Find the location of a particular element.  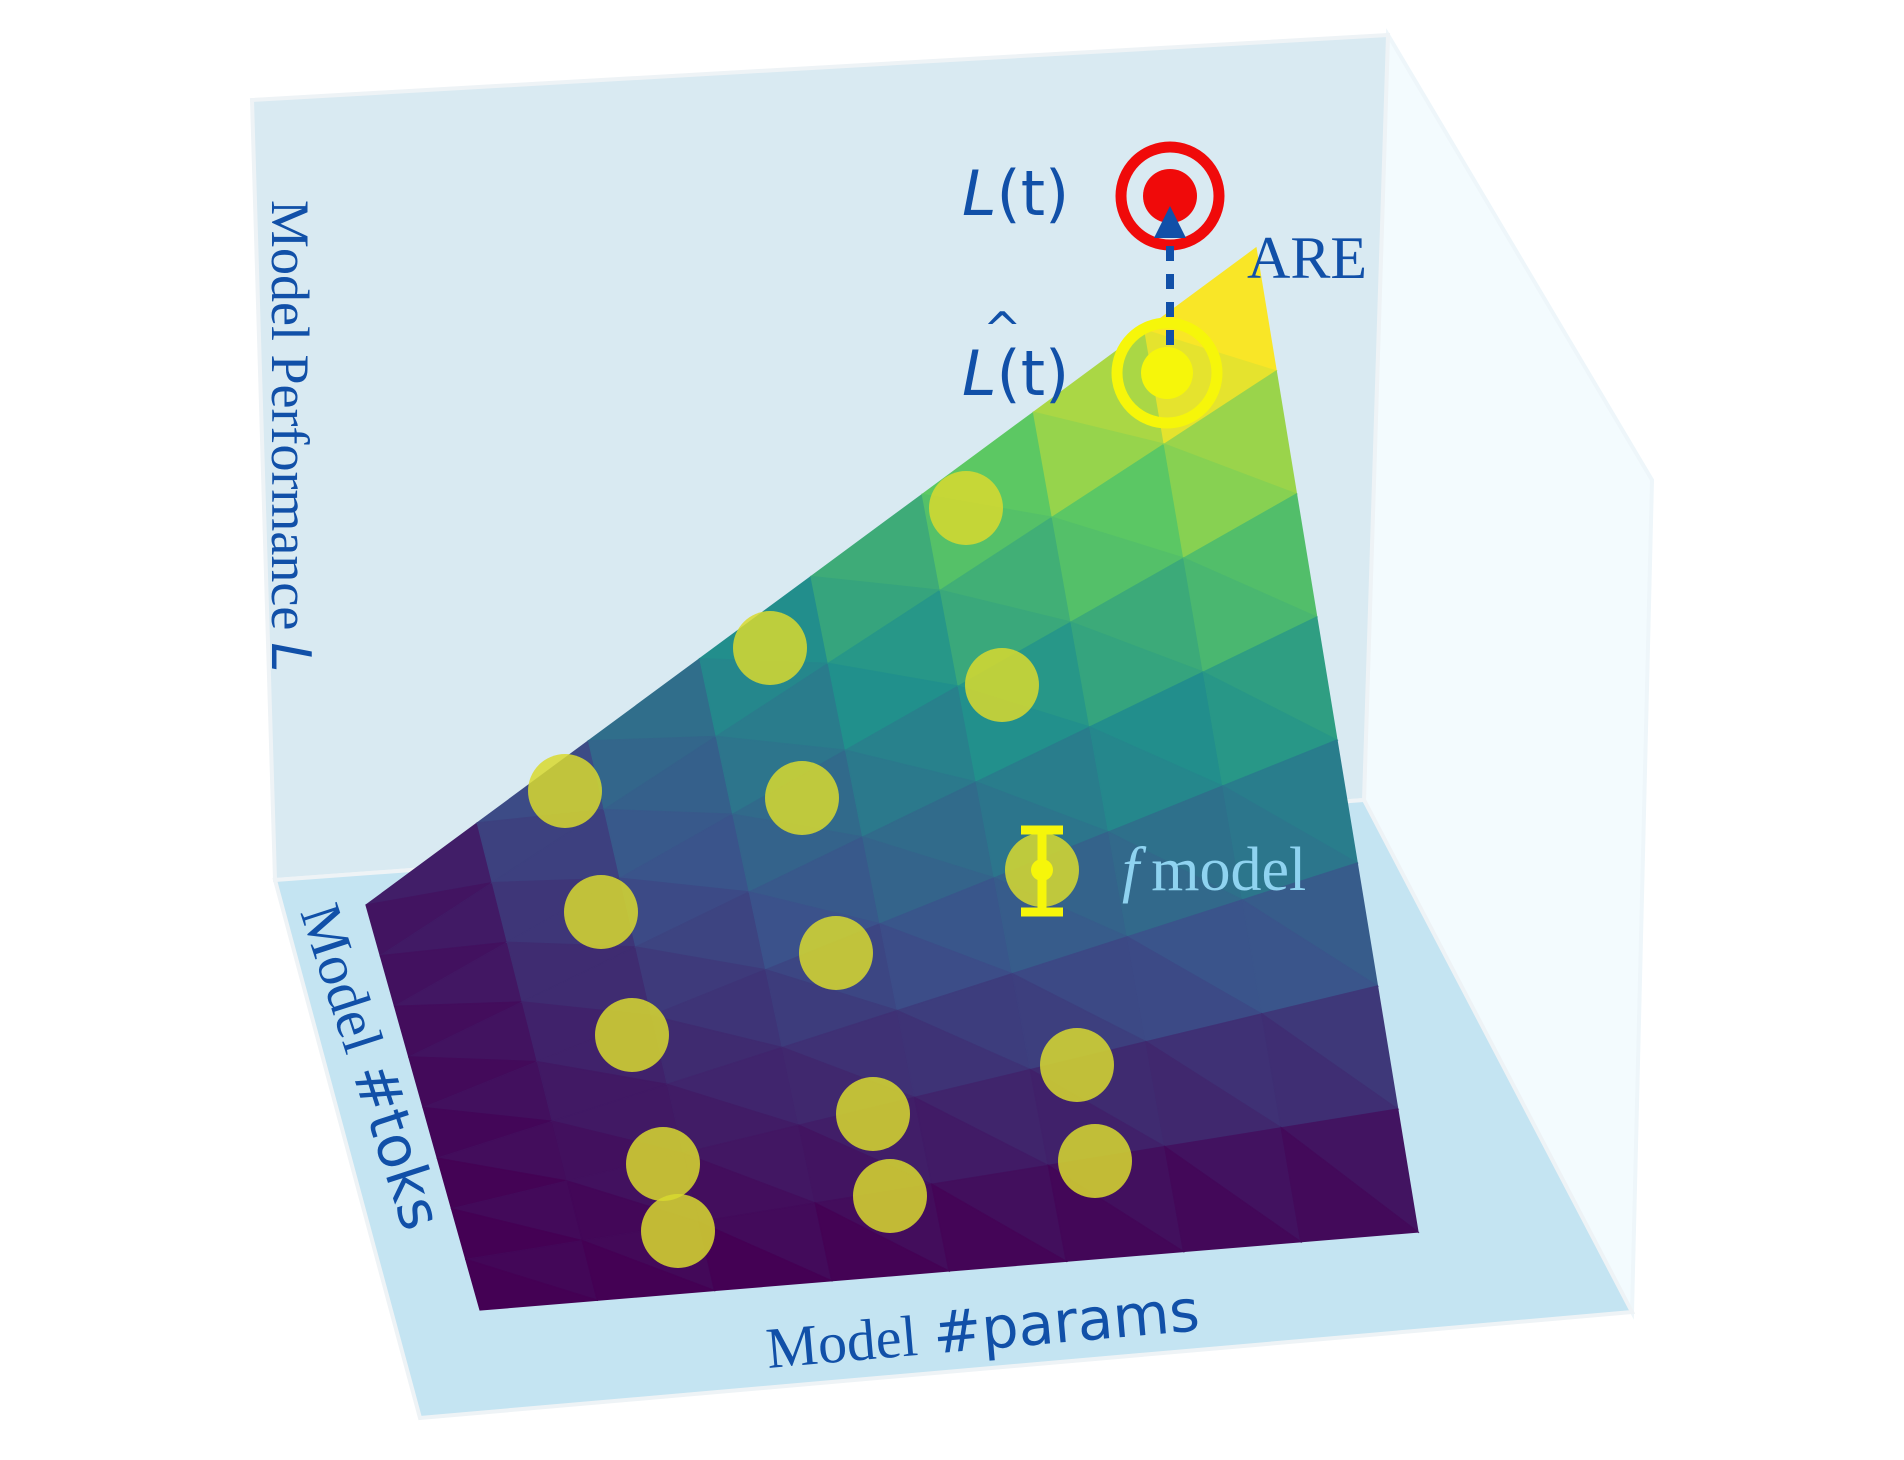

predicted-loss-label: L(t) is located at coordinates (1015, 373).